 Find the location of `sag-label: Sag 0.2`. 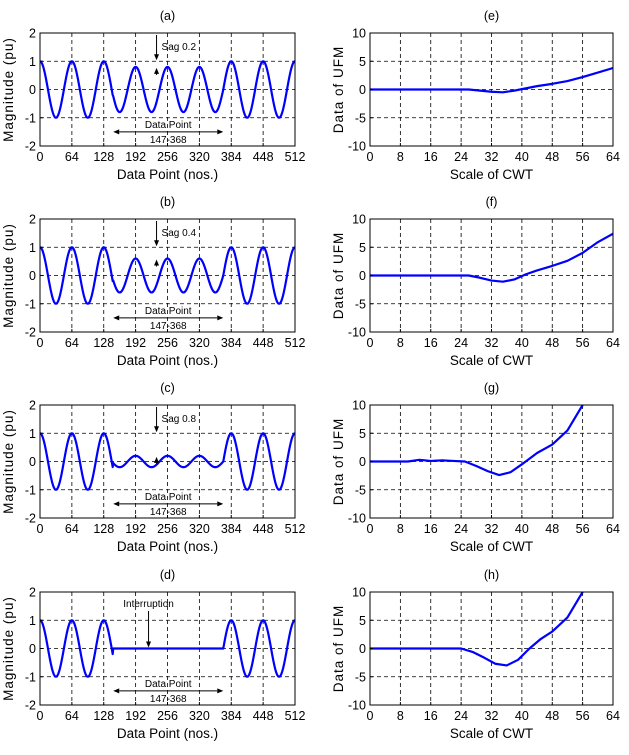

sag-label: Sag 0.2 is located at coordinates (179, 47).